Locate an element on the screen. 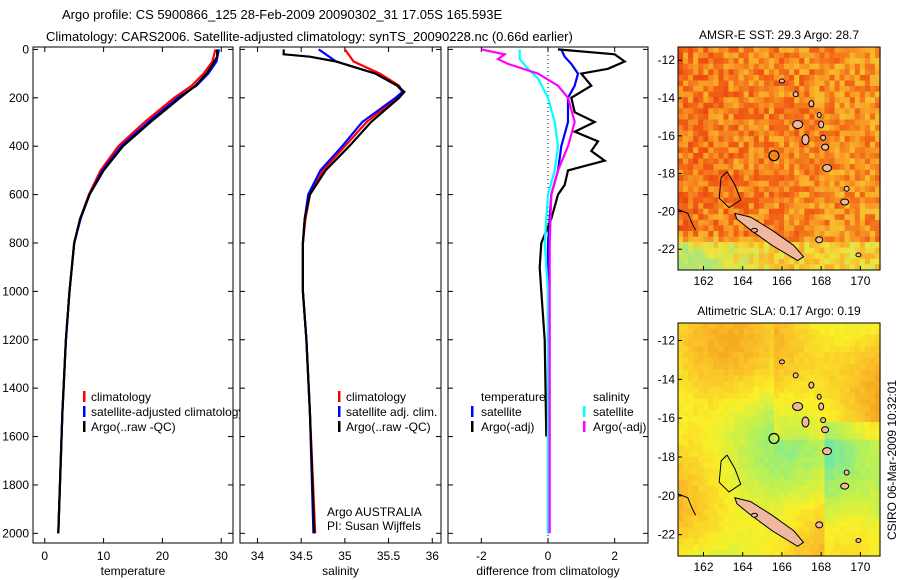 This screenshot has width=900, height=580. island-outline is located at coordinates (845, 202).